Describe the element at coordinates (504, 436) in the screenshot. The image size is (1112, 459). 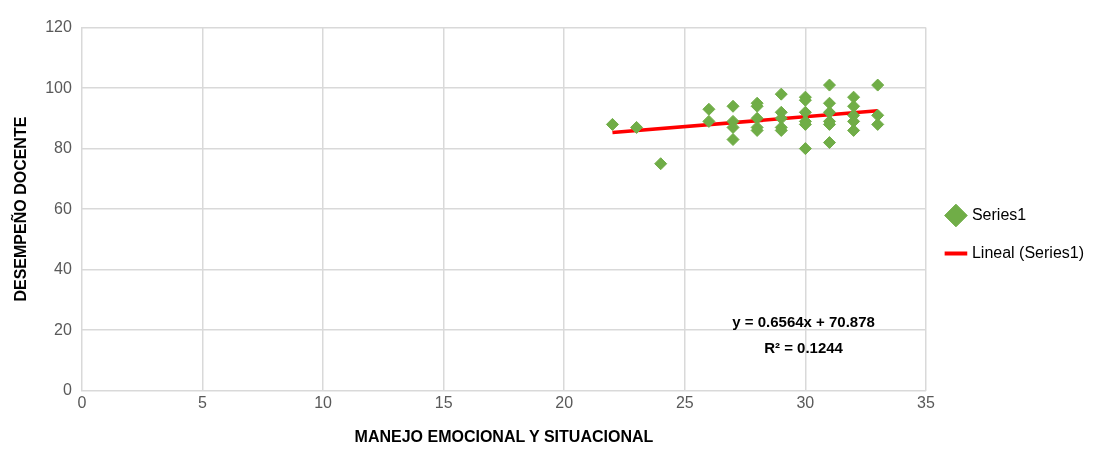
I see `x-axis-title: MANEJO EMOCIONAL Y SITUACIONAL` at that location.